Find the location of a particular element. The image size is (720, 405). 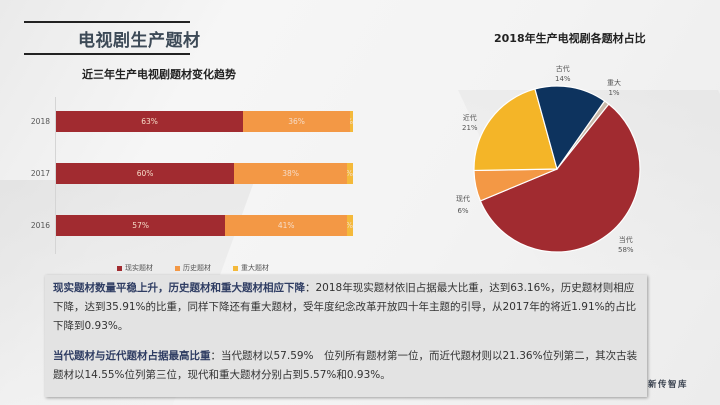

page-title: 电视剧生产题材 is located at coordinates (139, 41).